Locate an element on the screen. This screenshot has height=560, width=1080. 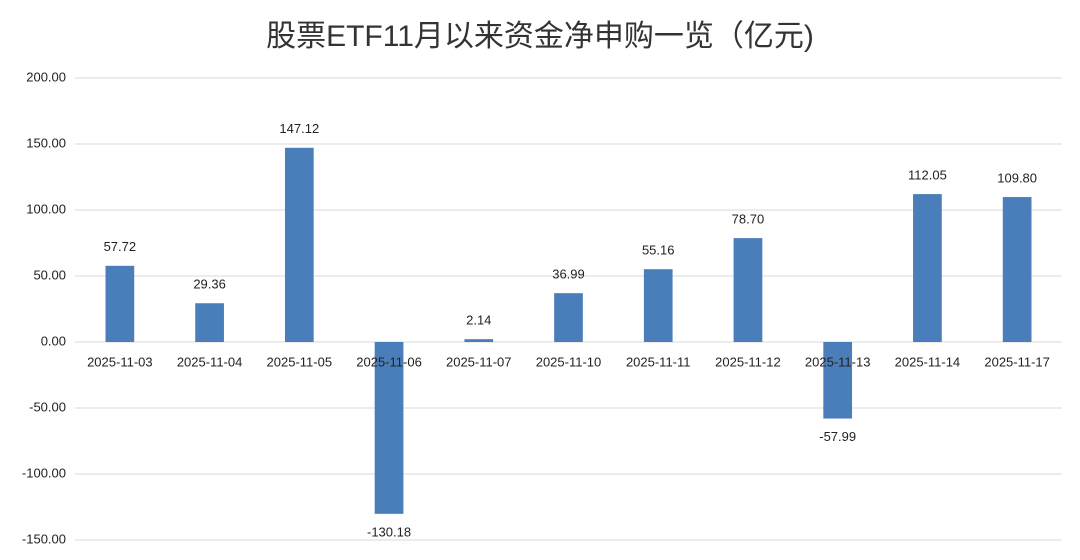
data-label: 112.05 is located at coordinates (927, 175).